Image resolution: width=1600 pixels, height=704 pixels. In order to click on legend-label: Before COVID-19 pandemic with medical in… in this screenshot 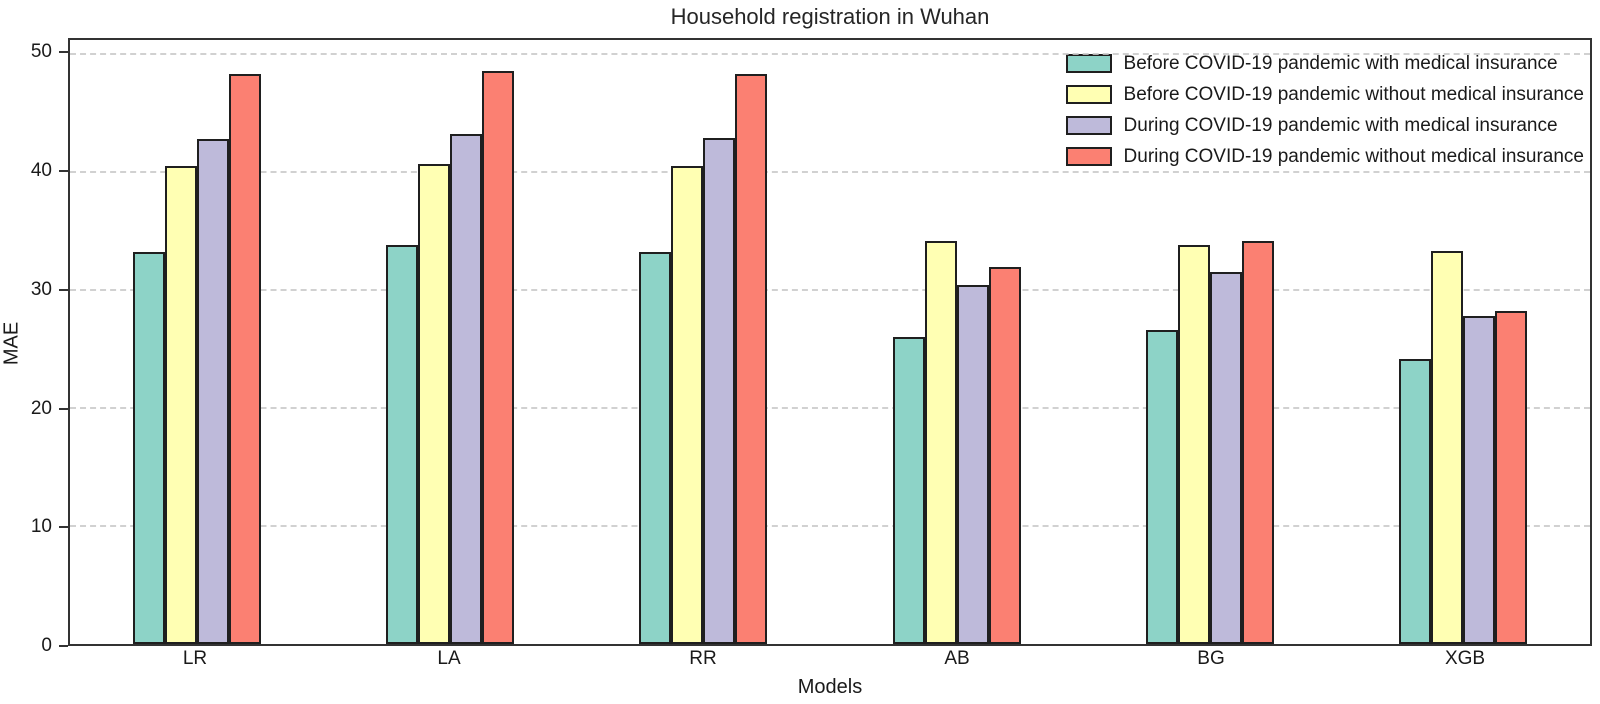, I will do `click(1340, 63)`.